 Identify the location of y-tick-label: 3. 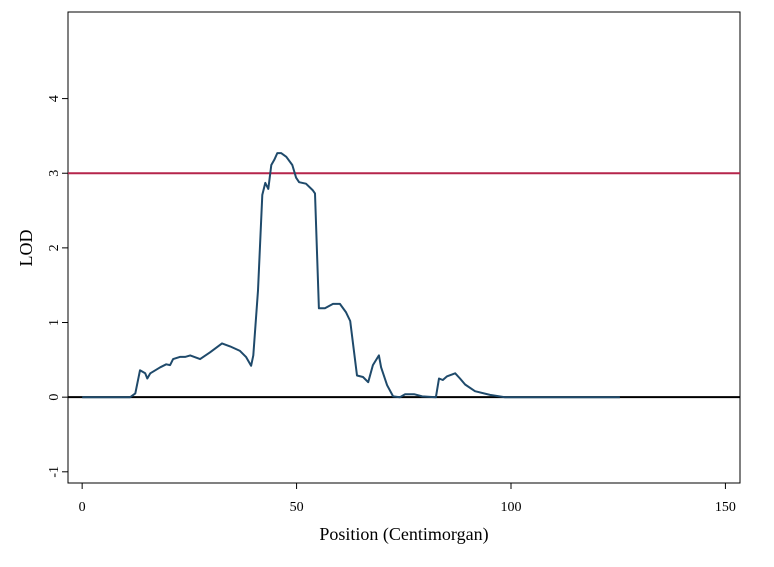
(54, 173).